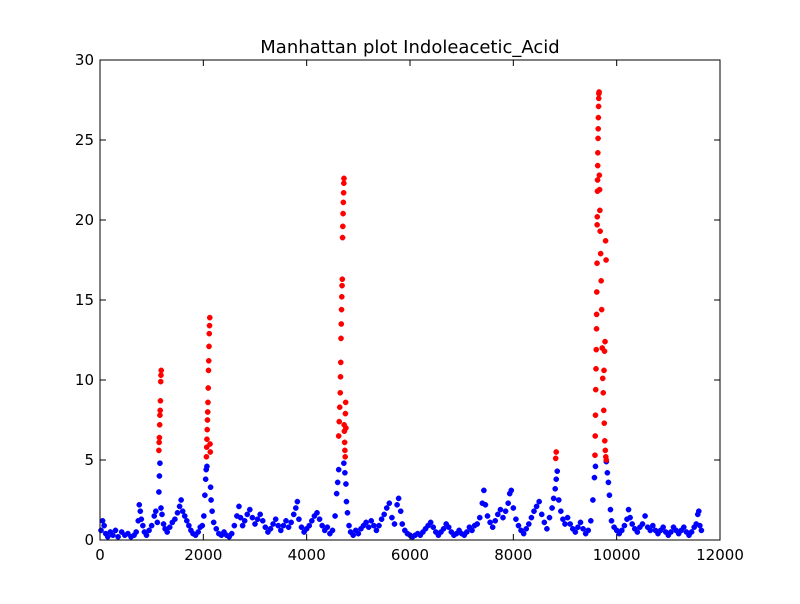 The image size is (800, 604). I want to click on x-tick-label: 2000, so click(203, 555).